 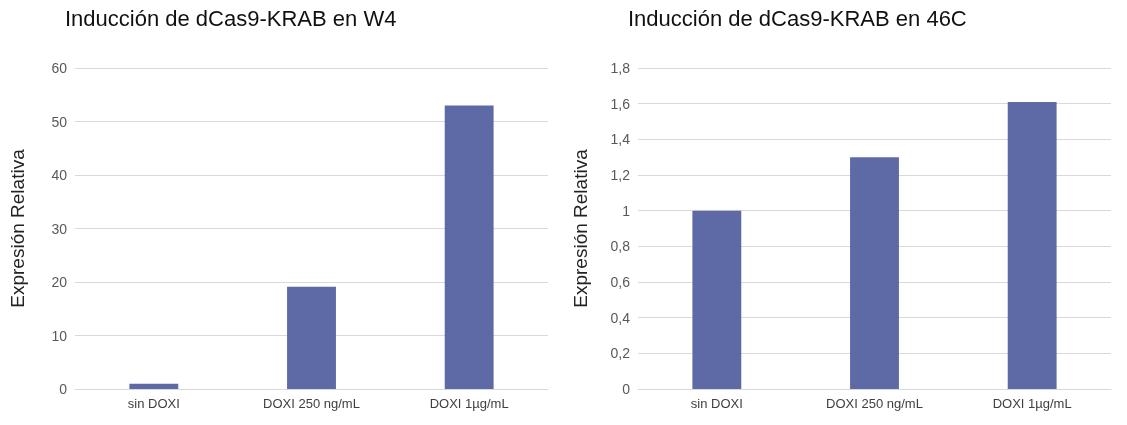 I want to click on y-tick-label: 20, so click(x=59, y=282).